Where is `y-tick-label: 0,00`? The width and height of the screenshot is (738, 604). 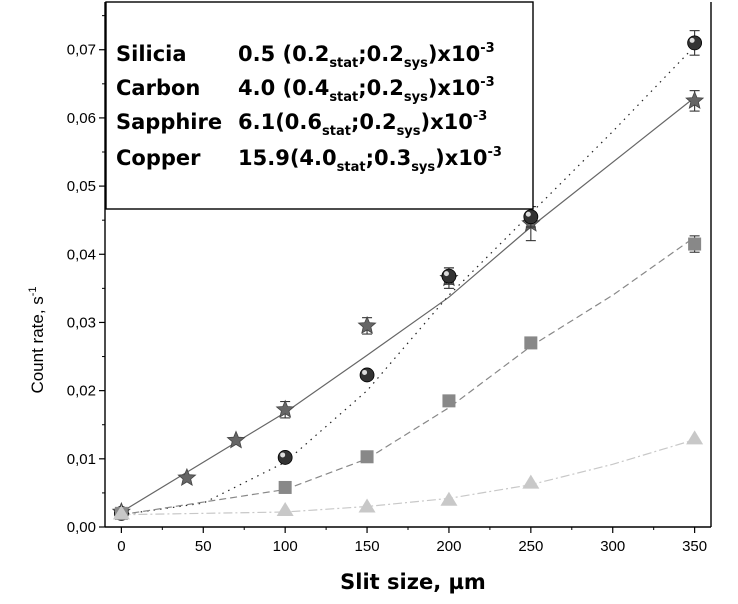 y-tick-label: 0,00 is located at coordinates (81, 527).